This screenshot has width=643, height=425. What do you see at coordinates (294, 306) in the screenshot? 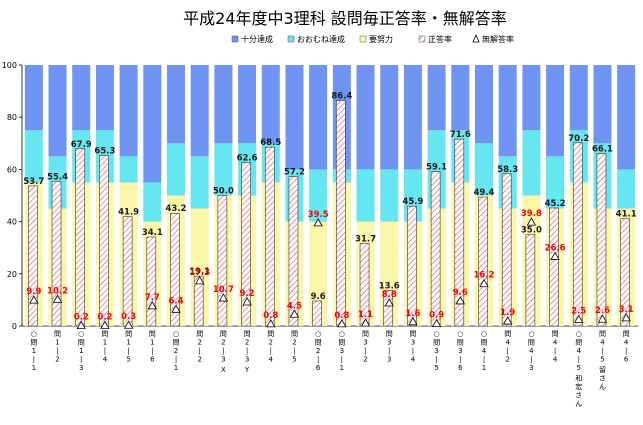
I see `no-answer-rate-label: 4.5` at bounding box center [294, 306].